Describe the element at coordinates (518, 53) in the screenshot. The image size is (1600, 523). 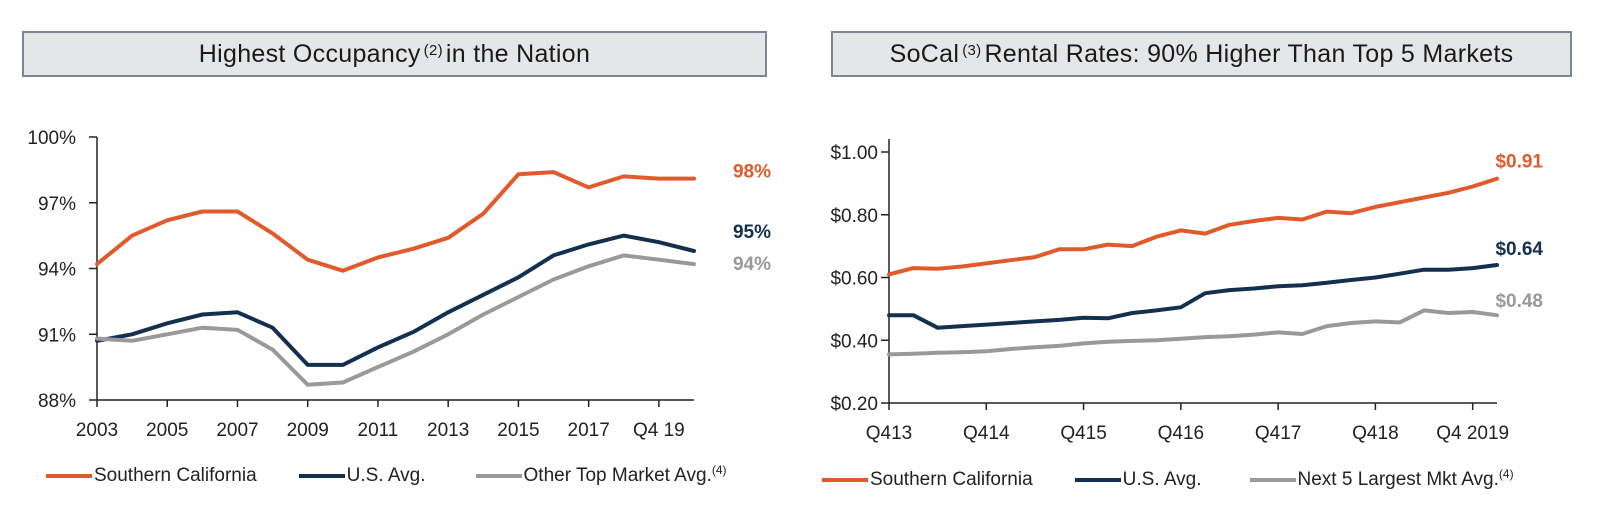
I see `occupancy-title-suffix: in the Nation` at that location.